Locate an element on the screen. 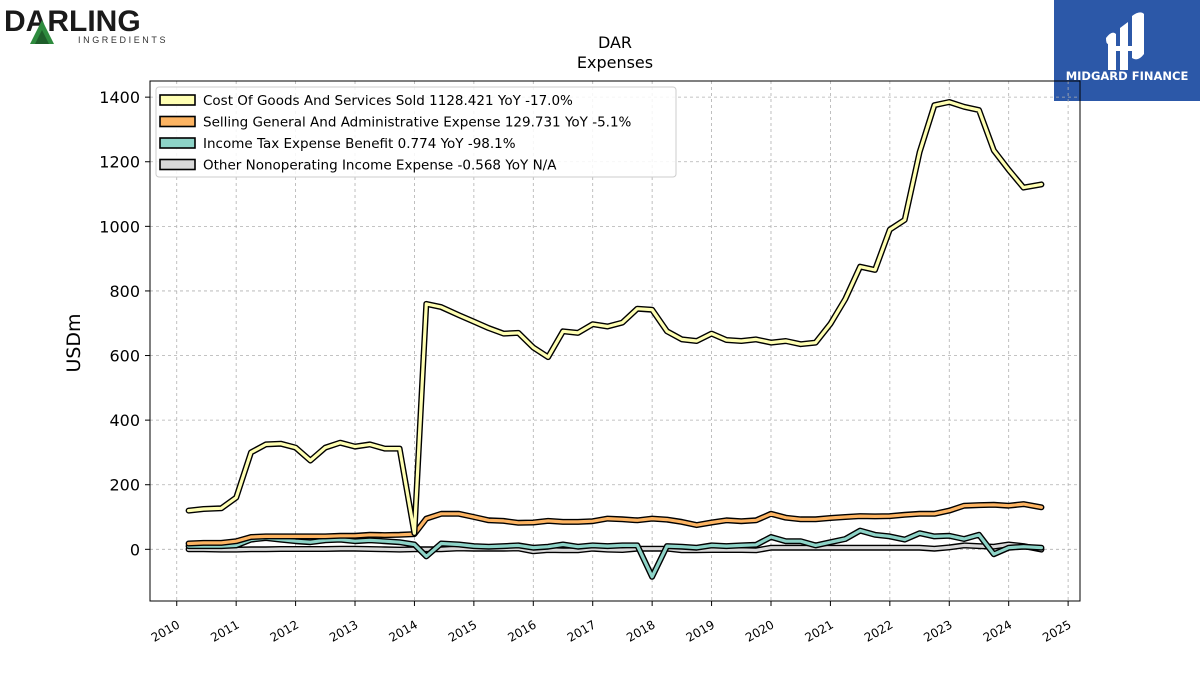 This screenshot has width=1200, height=675. x-tick-label: 2012 is located at coordinates (284, 630).